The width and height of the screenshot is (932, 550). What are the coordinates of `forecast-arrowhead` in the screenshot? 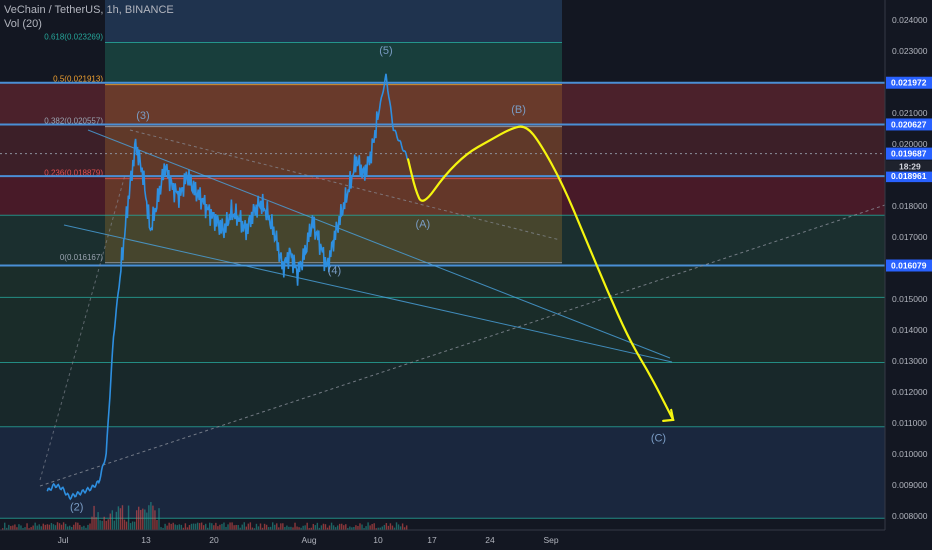 It's located at (668, 415).